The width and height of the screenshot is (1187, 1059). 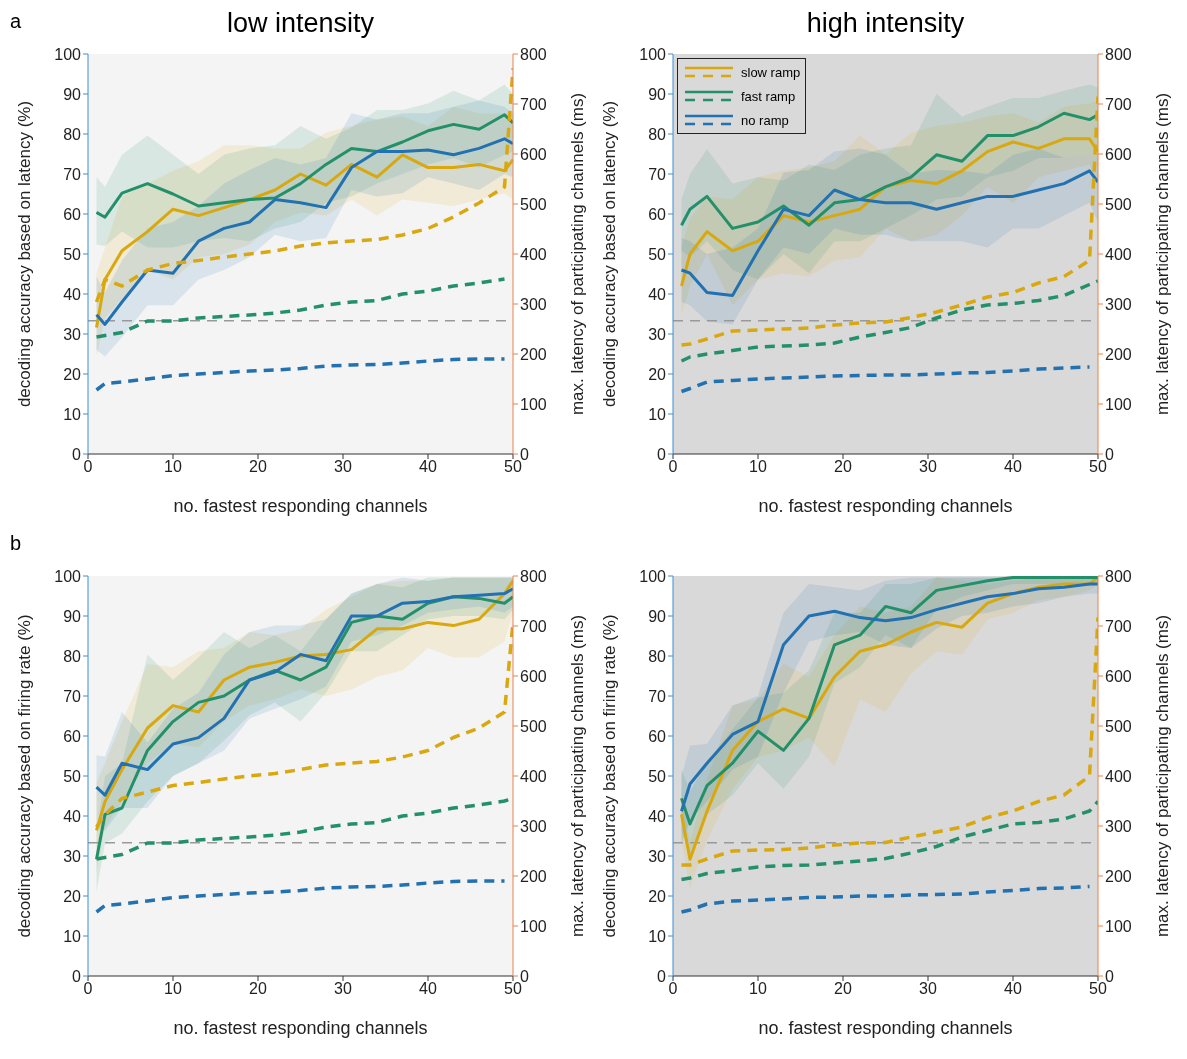 I want to click on y-tick-label: 20, so click(x=72, y=896).